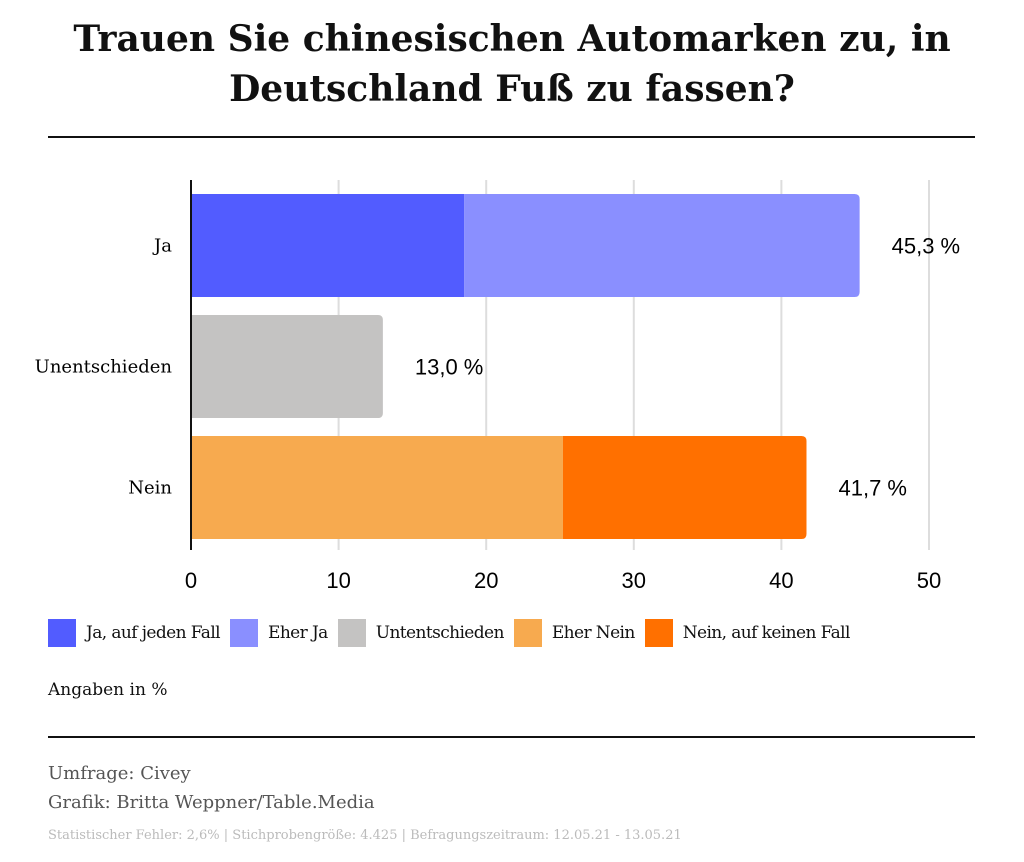  What do you see at coordinates (108, 690) in the screenshot?
I see `units-note: Angaben in %` at bounding box center [108, 690].